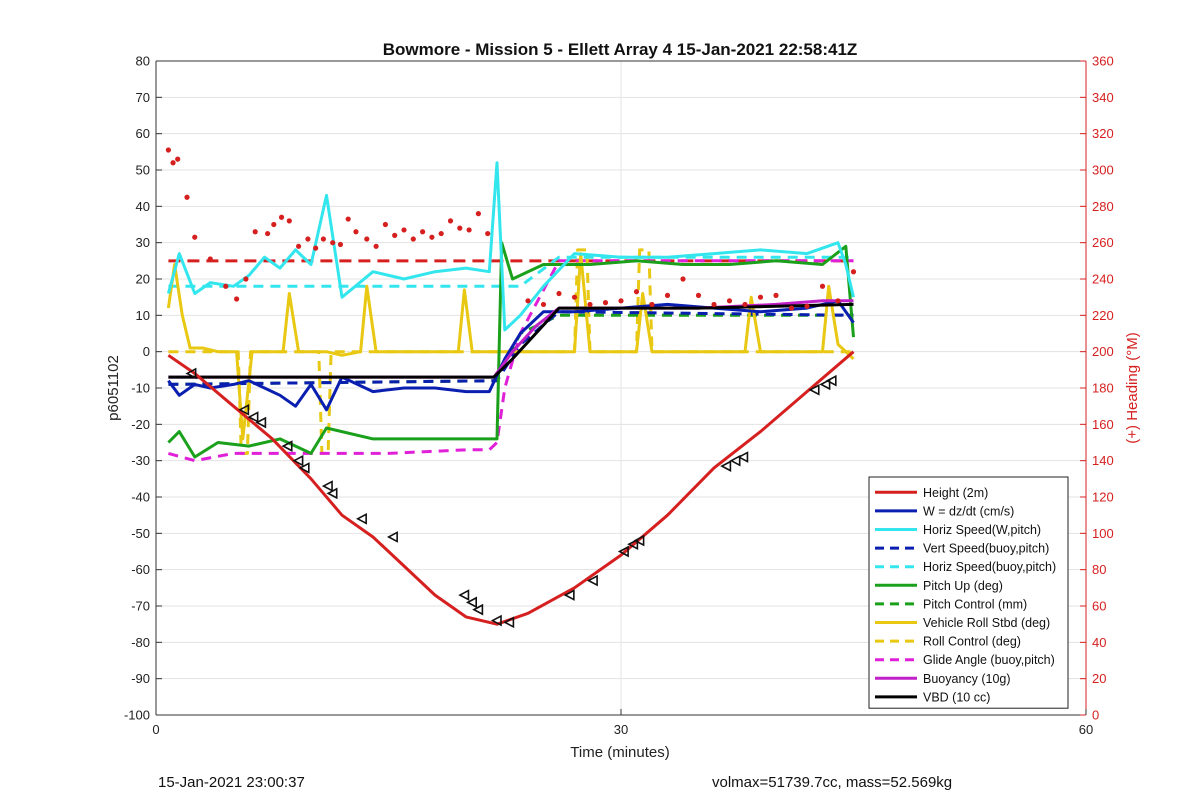 This screenshot has width=1200, height=804. What do you see at coordinates (956, 697) in the screenshot?
I see `legend-label-vbd: VBD (10 cc)` at bounding box center [956, 697].